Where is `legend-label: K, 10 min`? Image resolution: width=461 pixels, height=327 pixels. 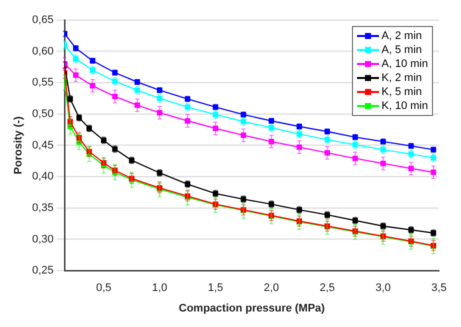
legend-label: K, 10 min is located at coordinates (405, 106).